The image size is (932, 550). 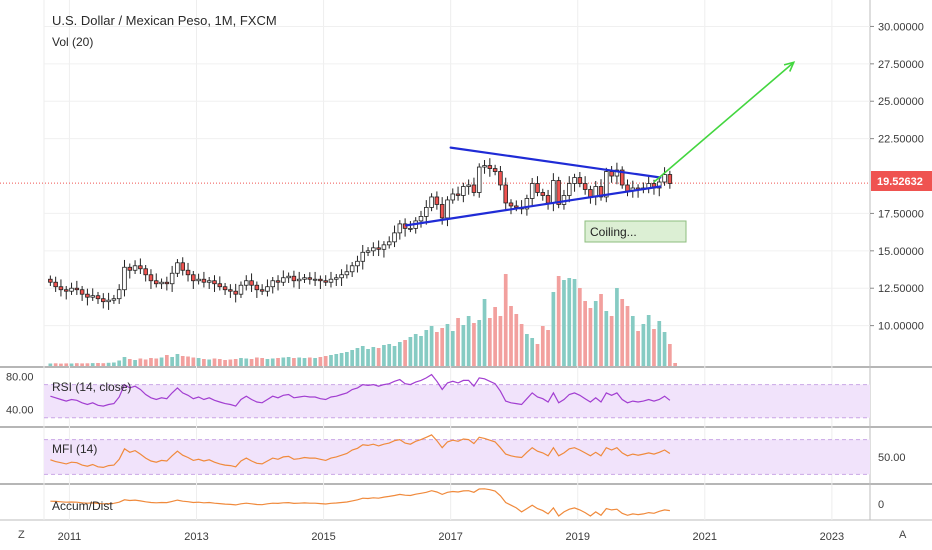 What do you see at coordinates (360, 502) in the screenshot?
I see `accum-dist-line` at bounding box center [360, 502].